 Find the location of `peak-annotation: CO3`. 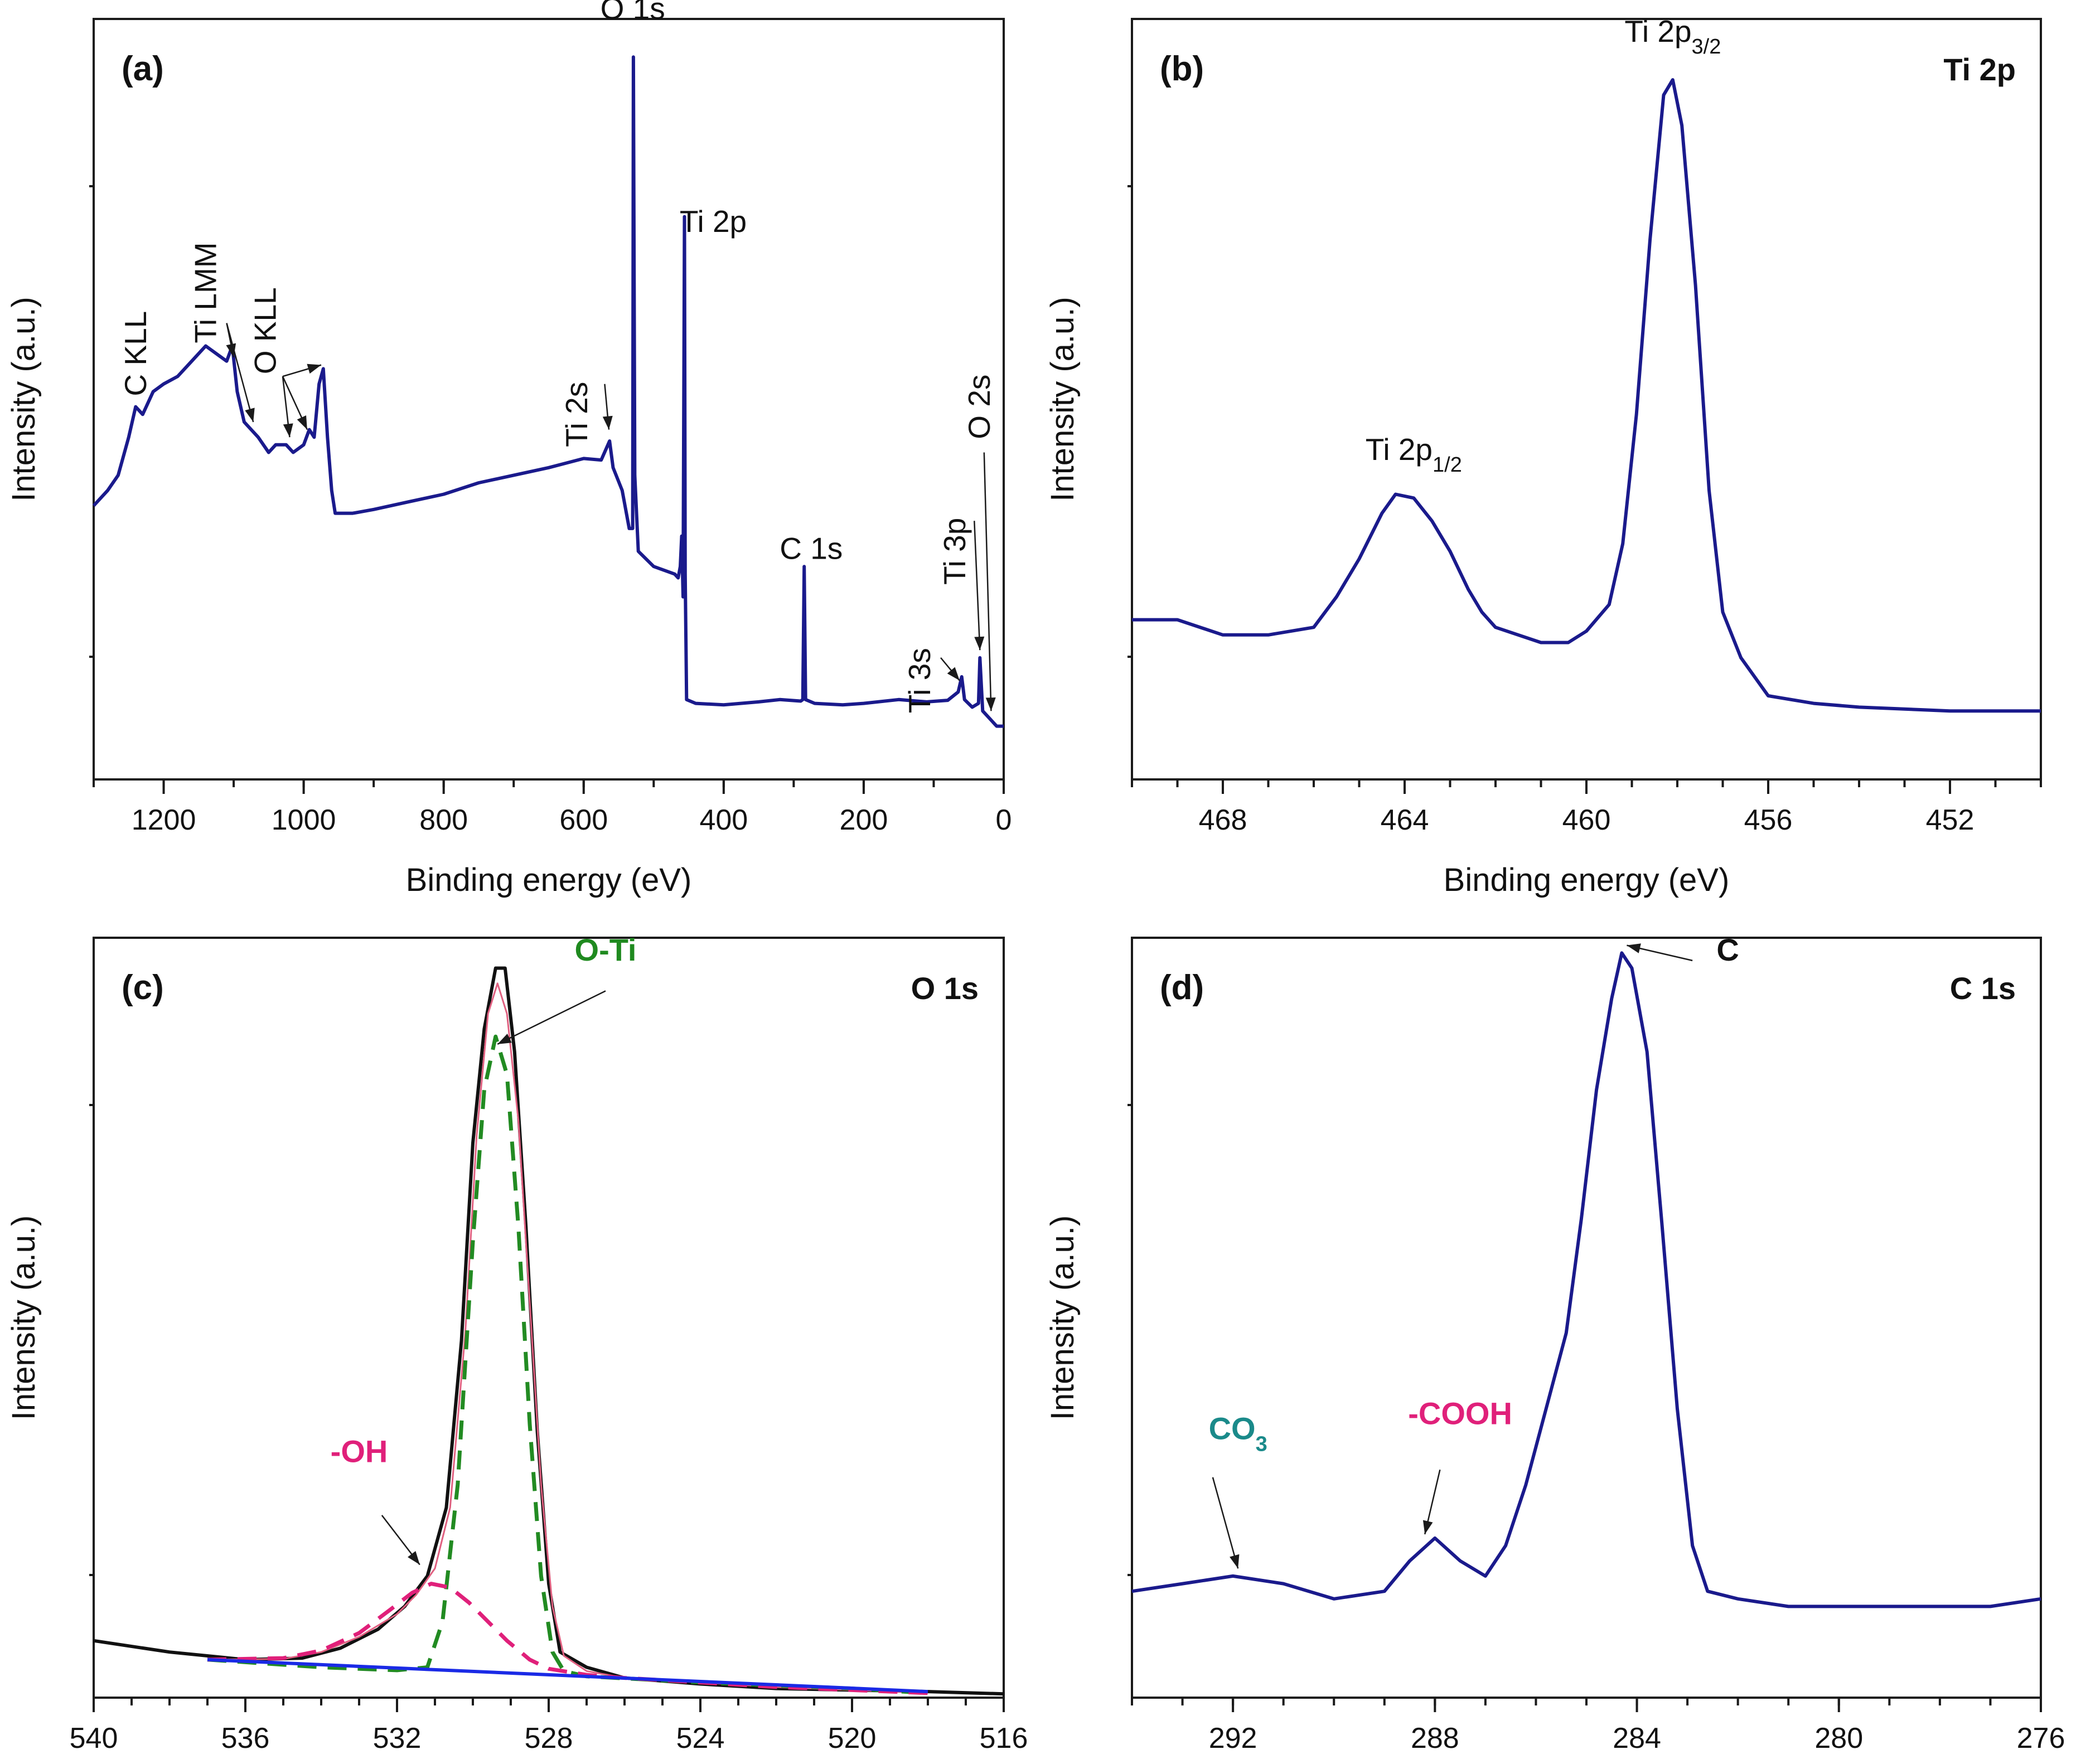

peak-annotation: CO3 is located at coordinates (1238, 1433).